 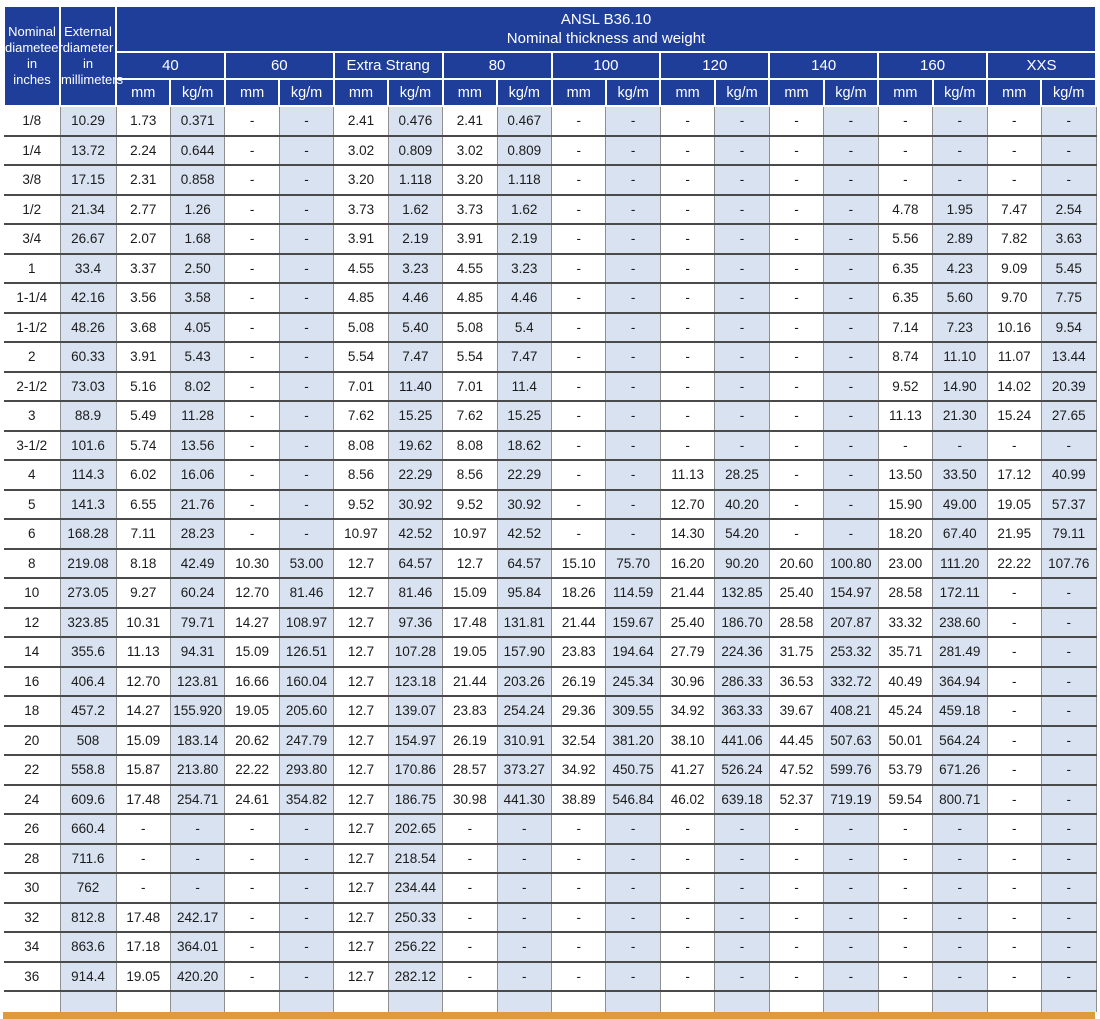 I want to click on value-cell: 1.95, so click(x=960, y=209).